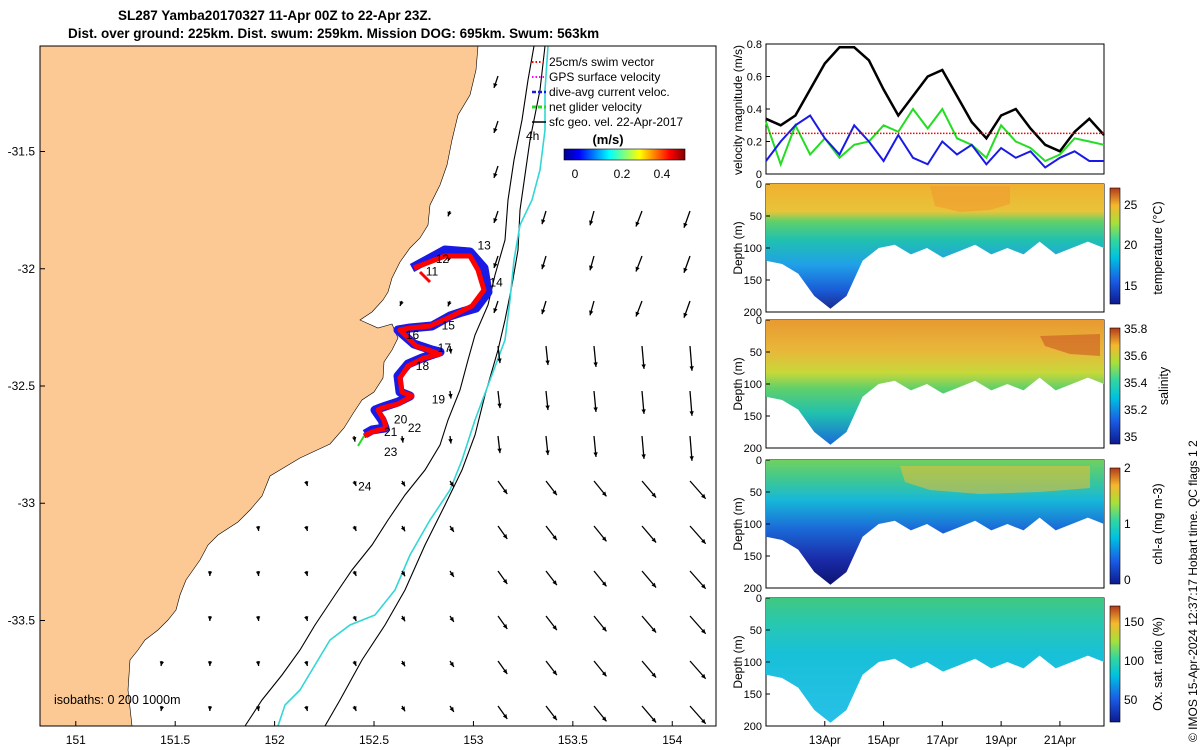  Describe the element at coordinates (401, 419) in the screenshot. I see `track-day-label: 20` at that location.